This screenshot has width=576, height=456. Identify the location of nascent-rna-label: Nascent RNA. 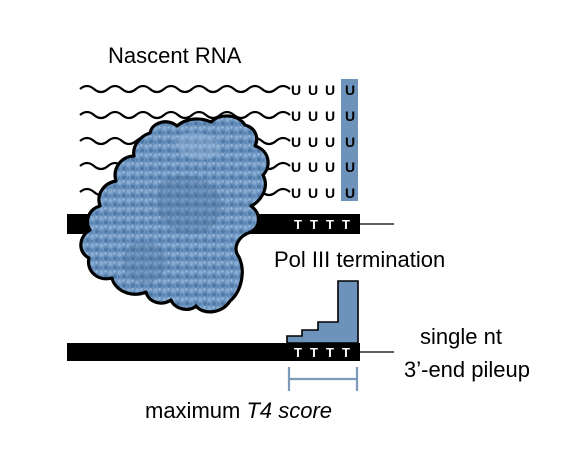
(175, 55).